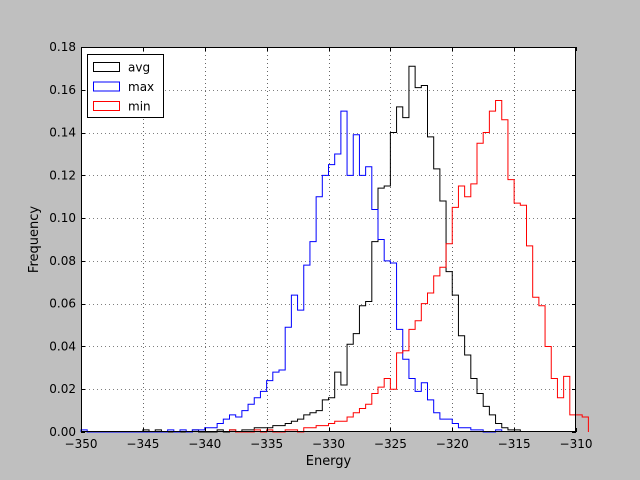 Image resolution: width=640 pixels, height=480 pixels. What do you see at coordinates (139, 107) in the screenshot?
I see `legend-label-min: min` at bounding box center [139, 107].